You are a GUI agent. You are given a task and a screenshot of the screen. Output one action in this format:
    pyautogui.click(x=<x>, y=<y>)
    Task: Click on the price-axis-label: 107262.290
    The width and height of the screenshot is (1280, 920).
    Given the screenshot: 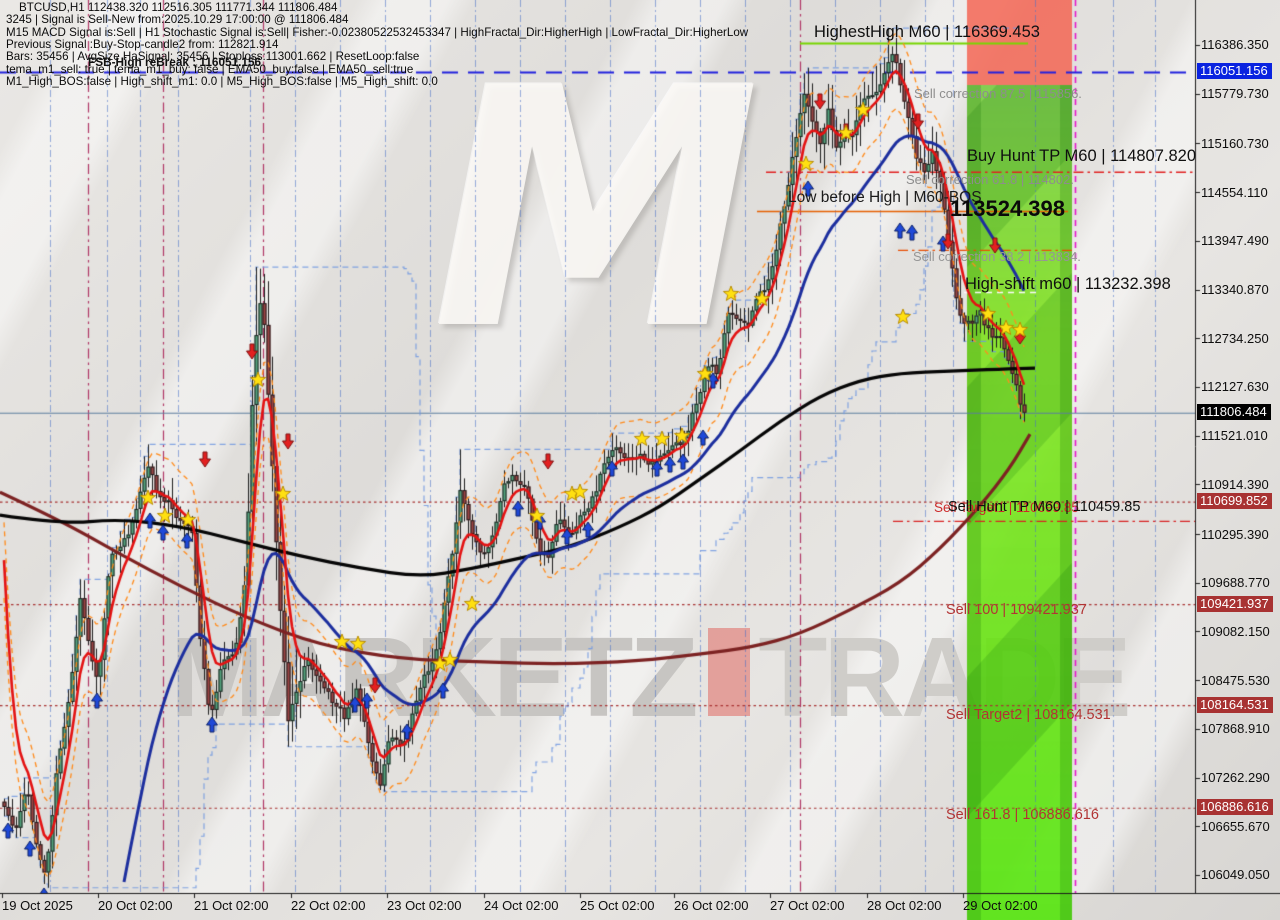 What is the action you would take?
    pyautogui.click(x=1235, y=778)
    